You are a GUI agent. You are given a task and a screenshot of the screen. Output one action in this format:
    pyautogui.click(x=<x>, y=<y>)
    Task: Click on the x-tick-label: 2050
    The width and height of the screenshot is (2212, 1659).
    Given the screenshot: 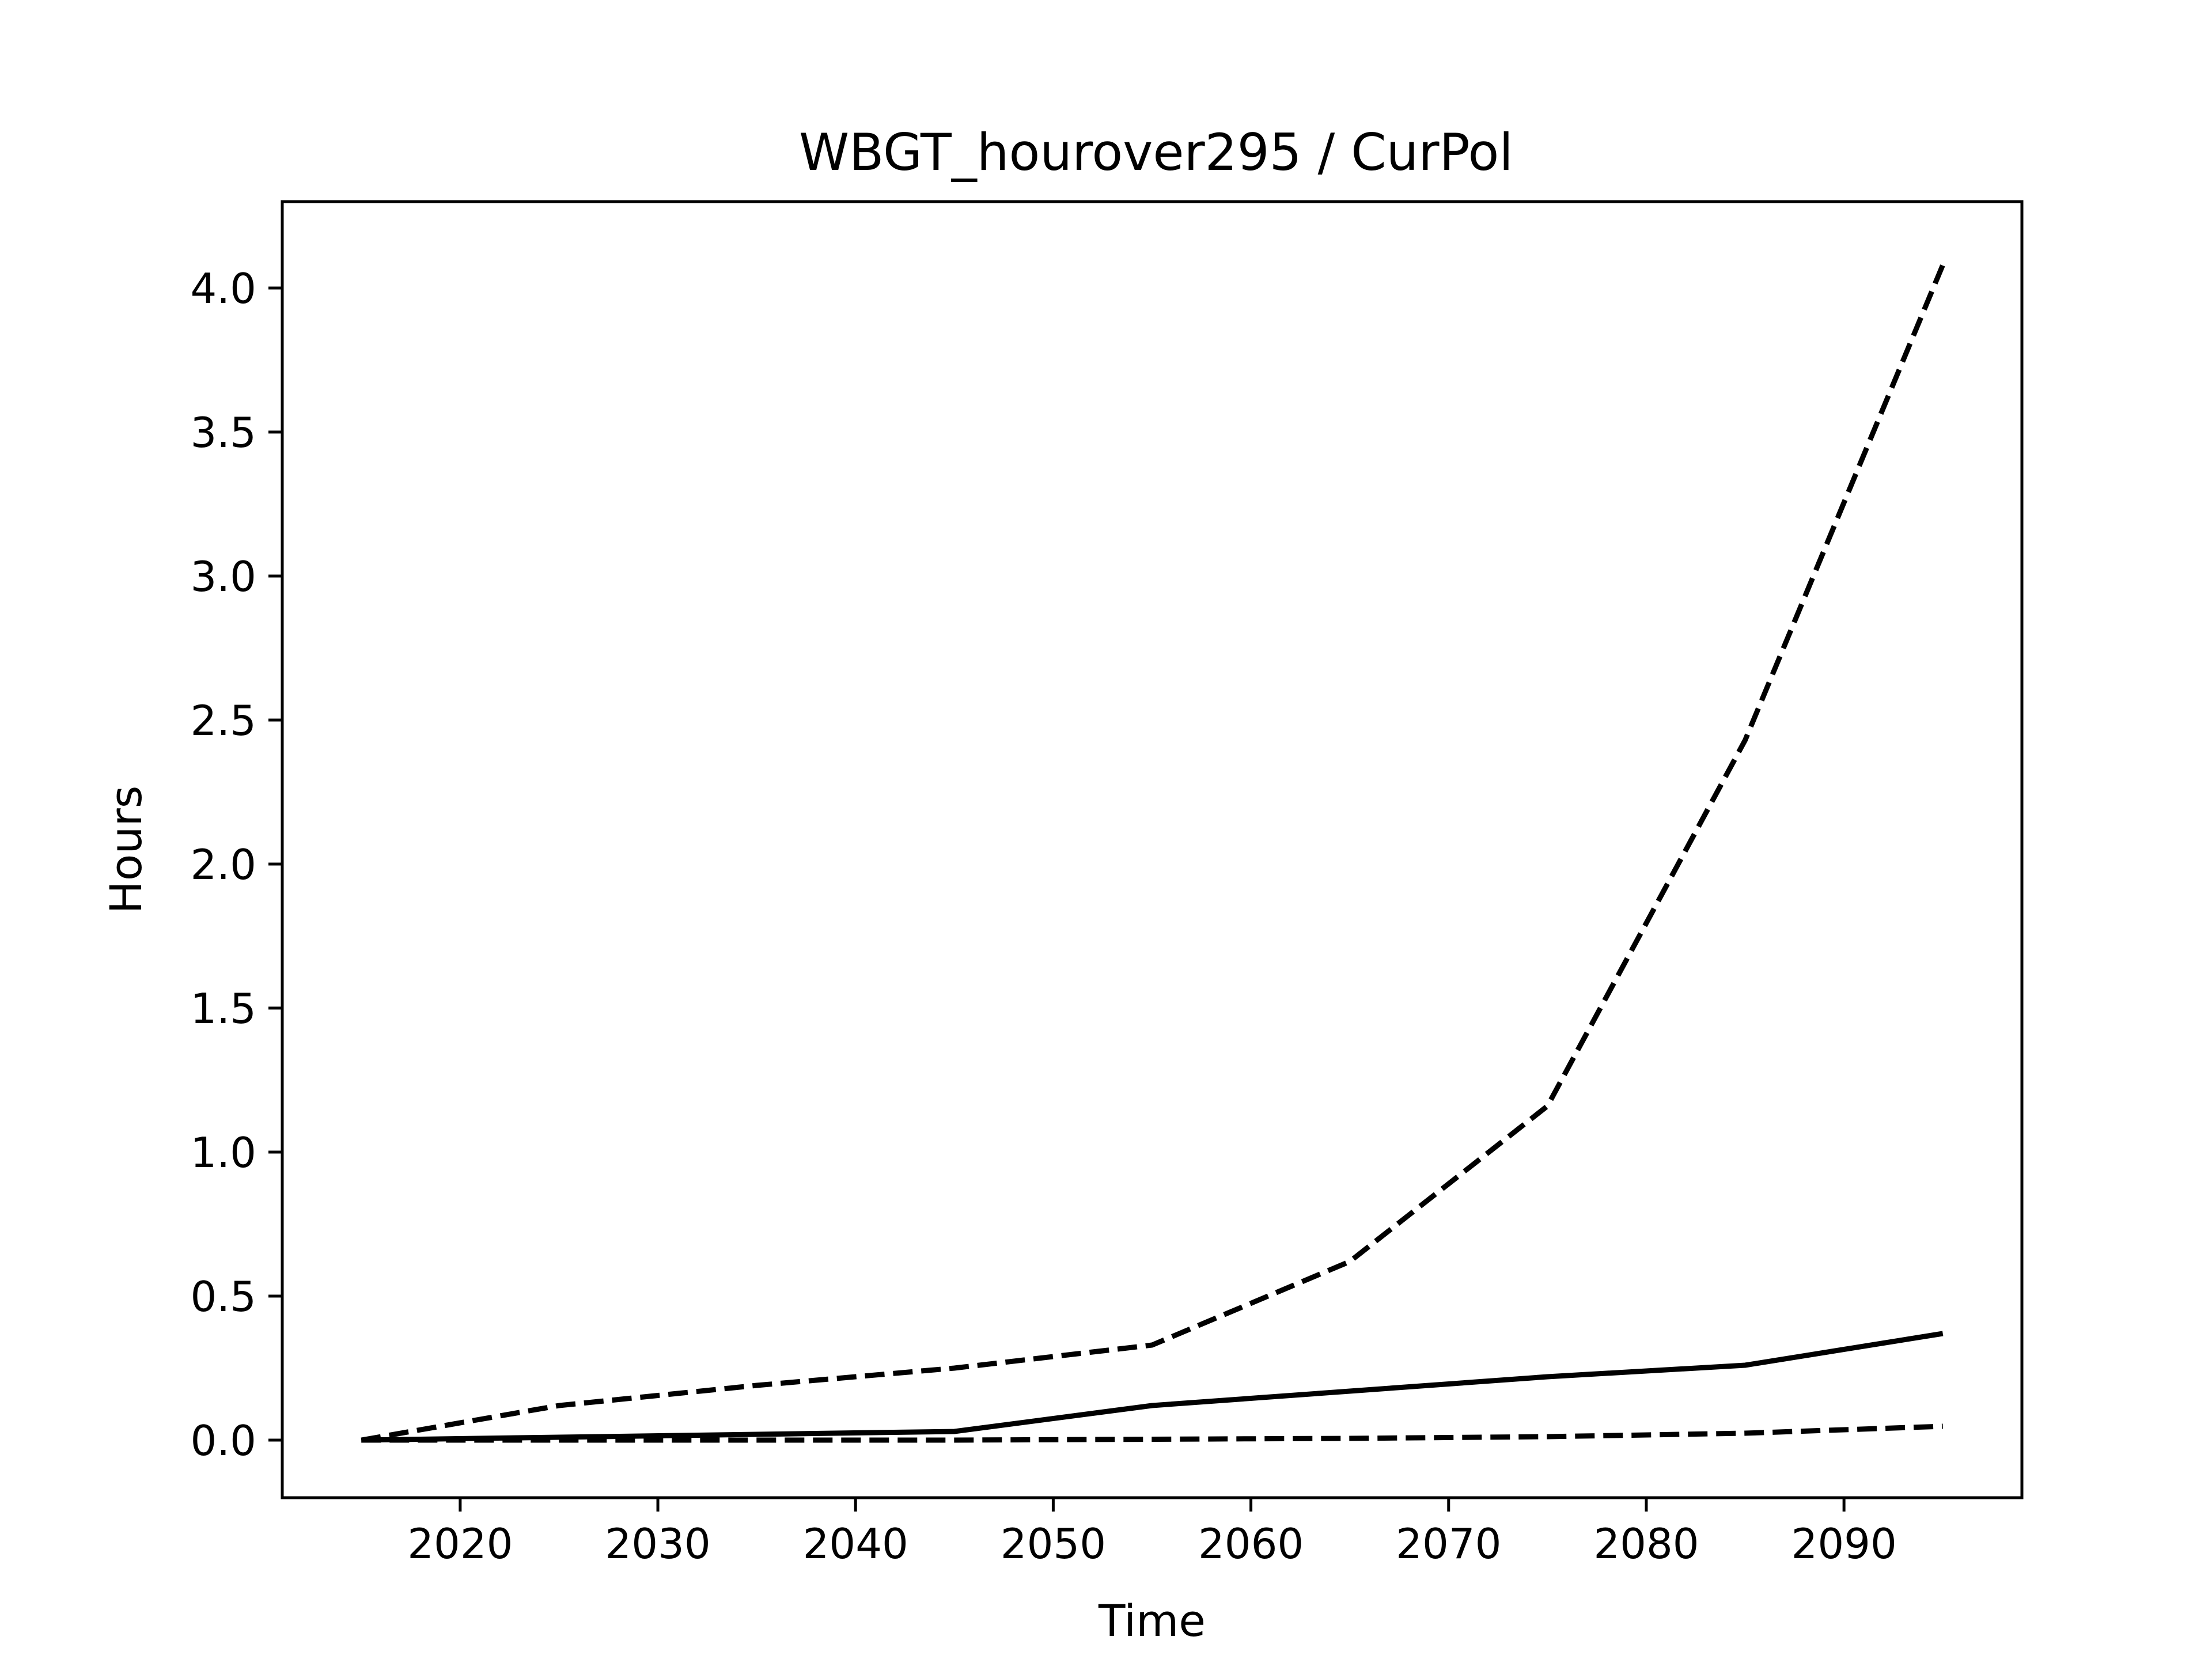 What is the action you would take?
    pyautogui.click(x=1053, y=1544)
    